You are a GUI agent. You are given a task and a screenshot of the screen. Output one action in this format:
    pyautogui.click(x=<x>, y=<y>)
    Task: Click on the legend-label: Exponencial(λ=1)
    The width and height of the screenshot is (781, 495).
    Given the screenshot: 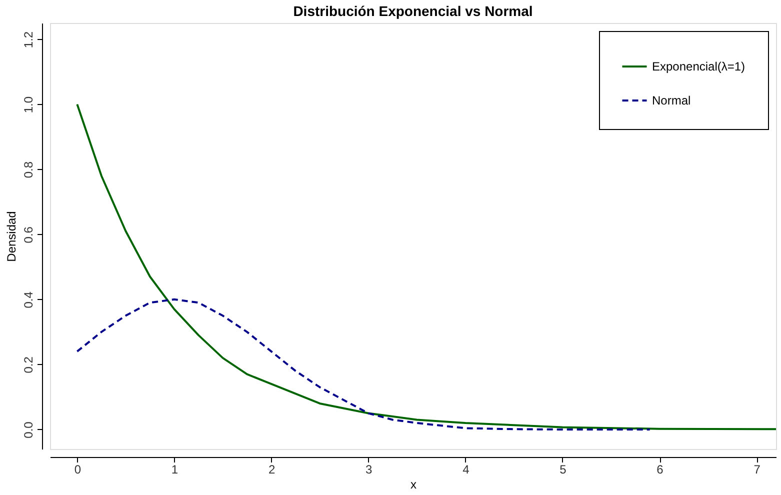 What is the action you would take?
    pyautogui.click(x=699, y=67)
    